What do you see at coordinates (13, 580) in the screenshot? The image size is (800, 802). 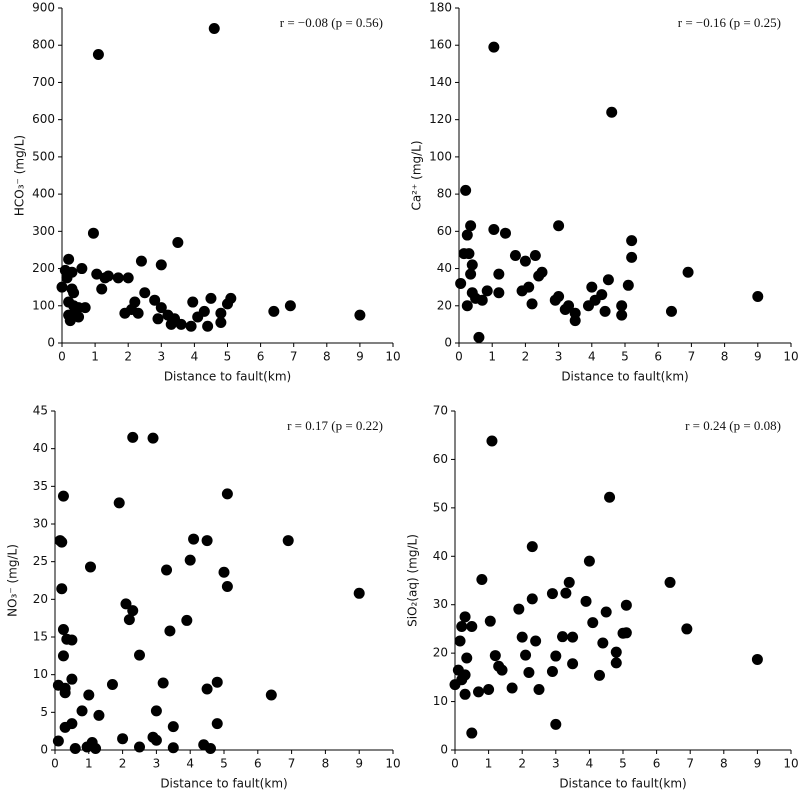 I see `y-axis-label: NO₃⁻ (mg/L)` at bounding box center [13, 580].